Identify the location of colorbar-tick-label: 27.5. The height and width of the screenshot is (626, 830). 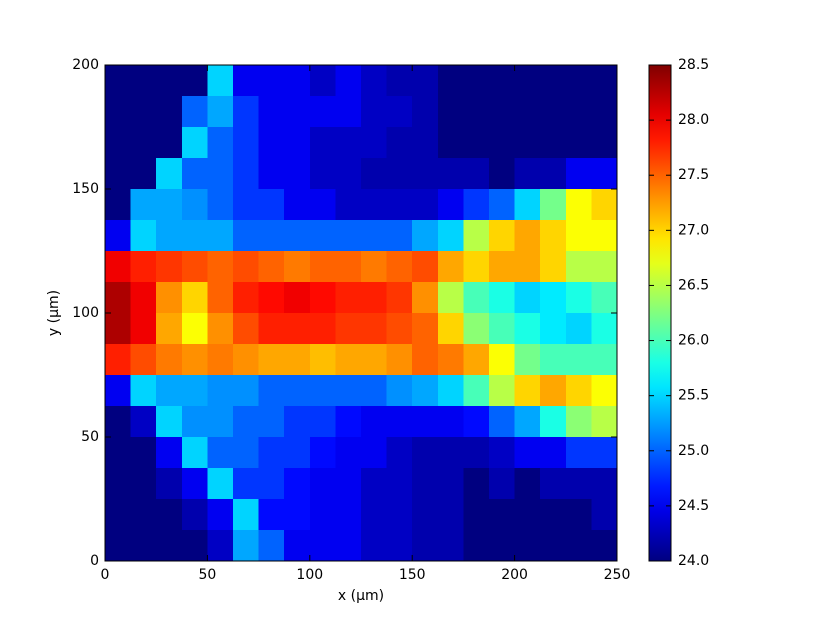
(693, 175).